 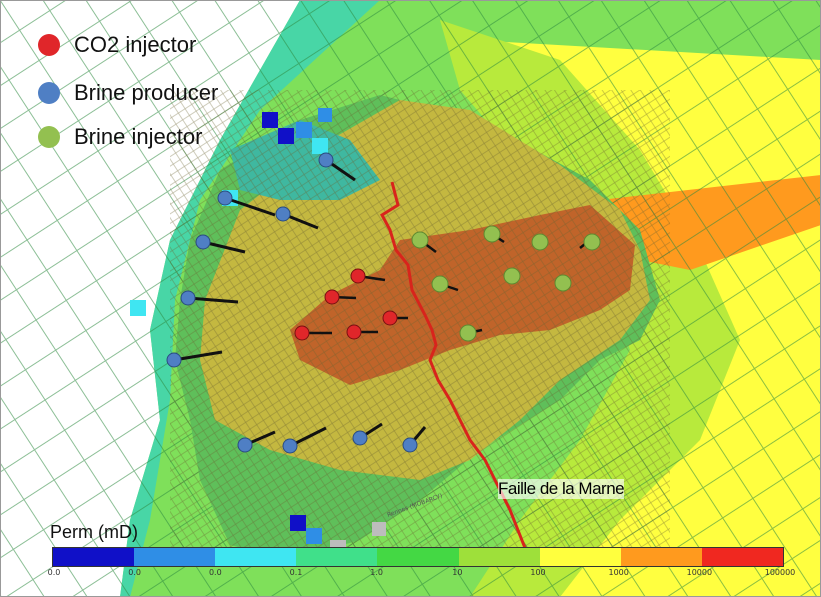 What do you see at coordinates (49, 137) in the screenshot?
I see `brine-injector-marker-icon` at bounding box center [49, 137].